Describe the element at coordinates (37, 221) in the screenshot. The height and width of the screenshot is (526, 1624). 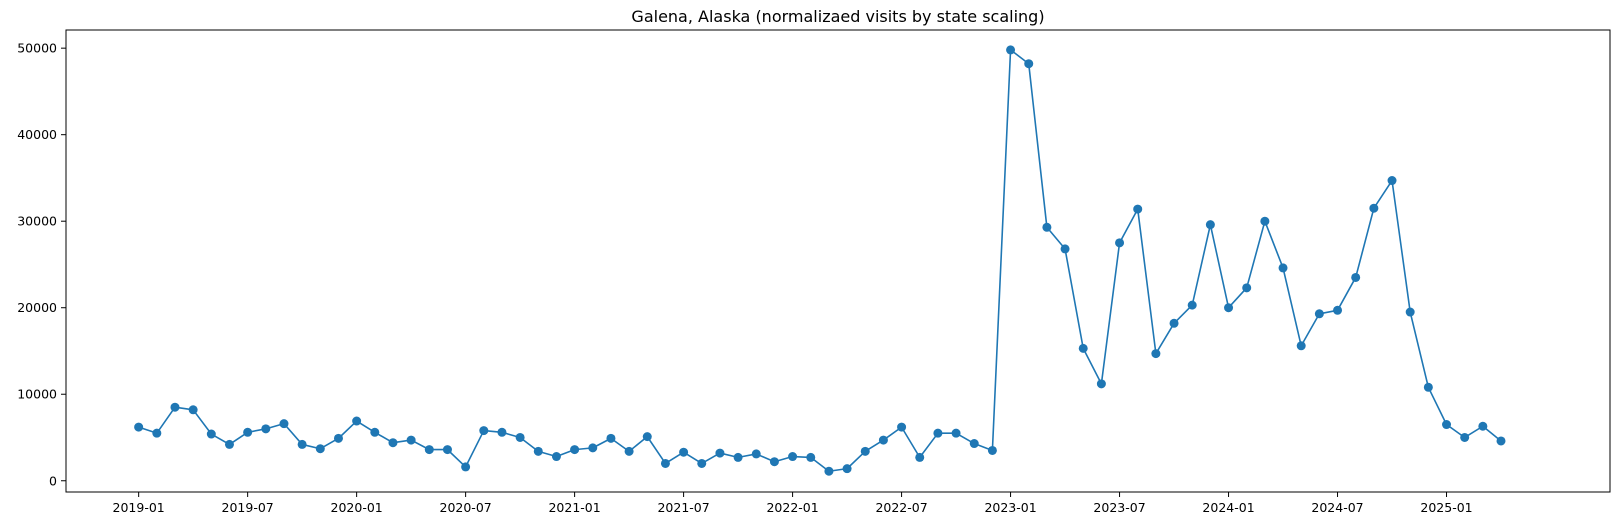
I see `y-tick-label: 30000` at that location.